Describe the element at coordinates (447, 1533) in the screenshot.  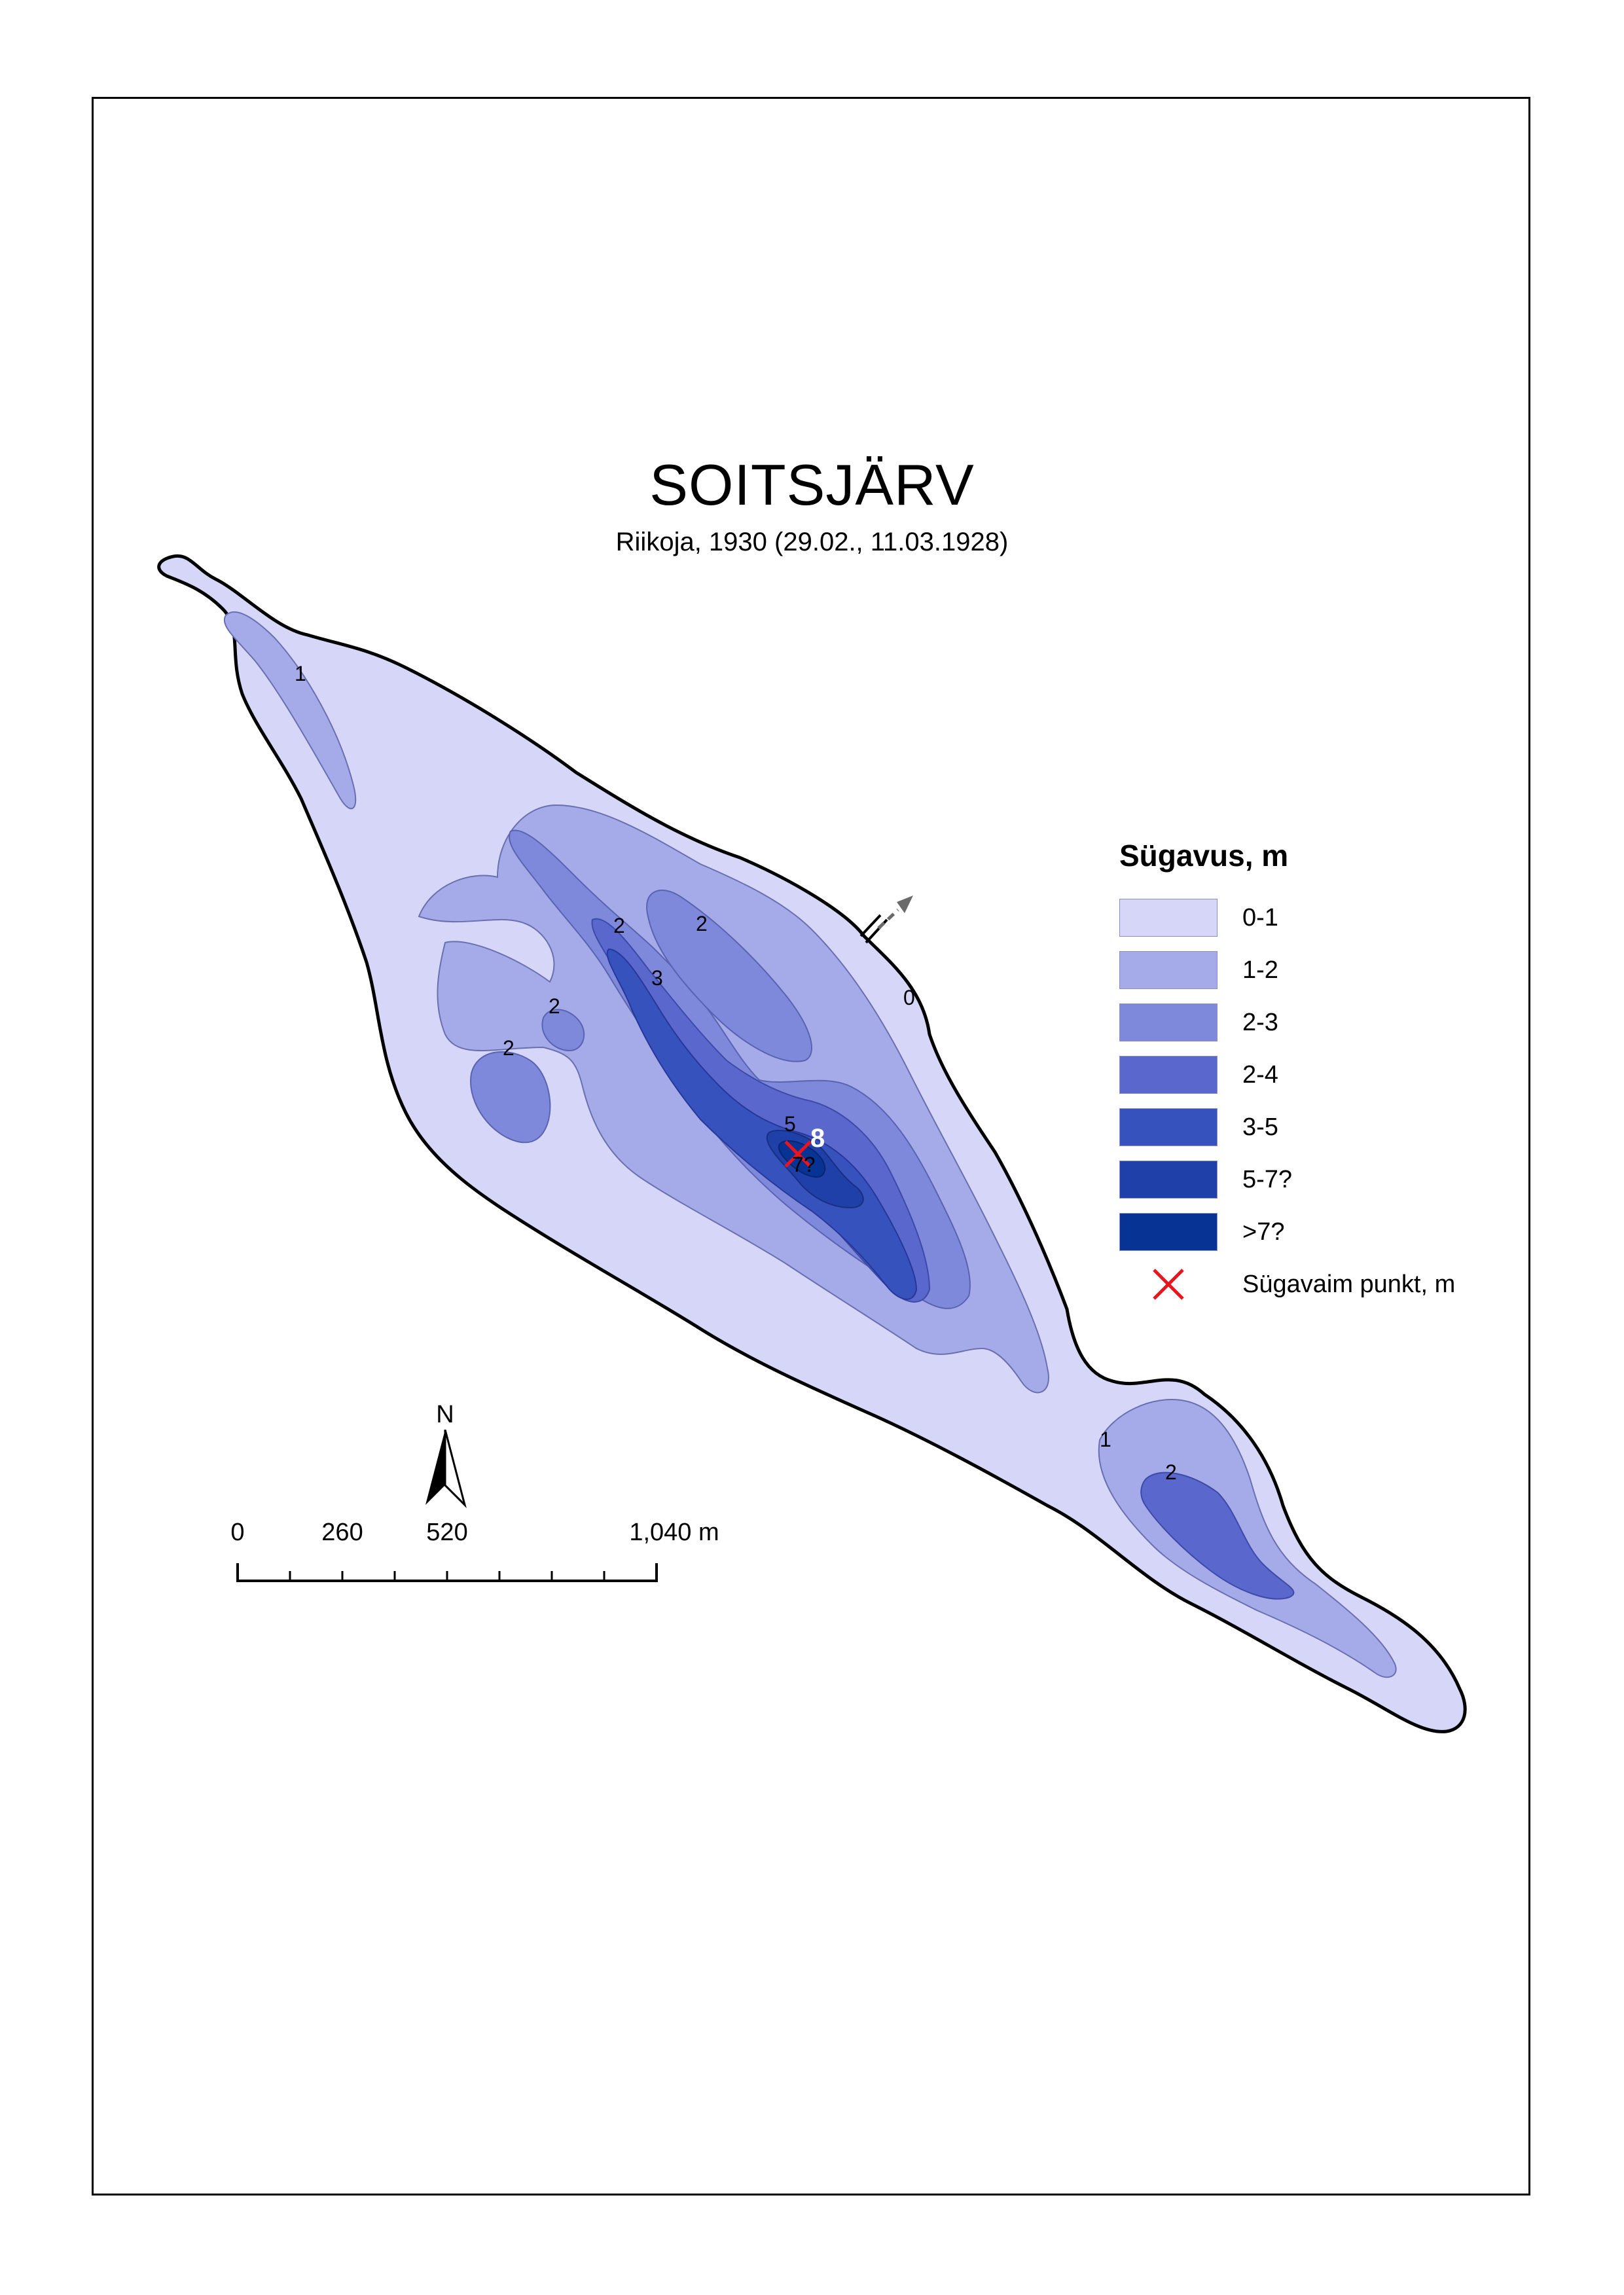
I see `scale-label-520: 520` at that location.